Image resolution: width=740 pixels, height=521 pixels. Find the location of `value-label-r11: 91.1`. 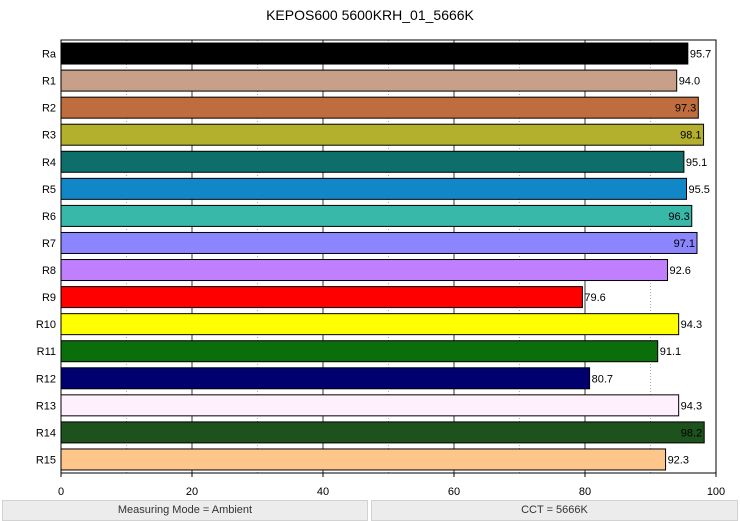

value-label-r11: 91.1 is located at coordinates (670, 352).